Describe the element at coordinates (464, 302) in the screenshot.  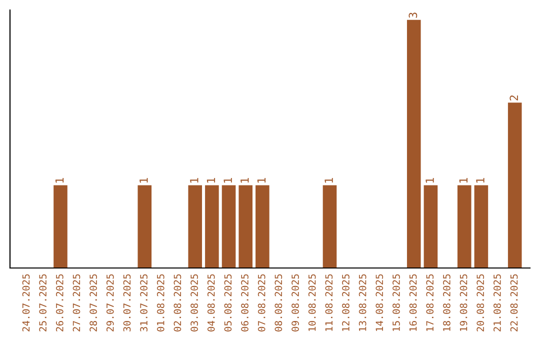
I see `x-tick-label: 19.08.2025` at that location.